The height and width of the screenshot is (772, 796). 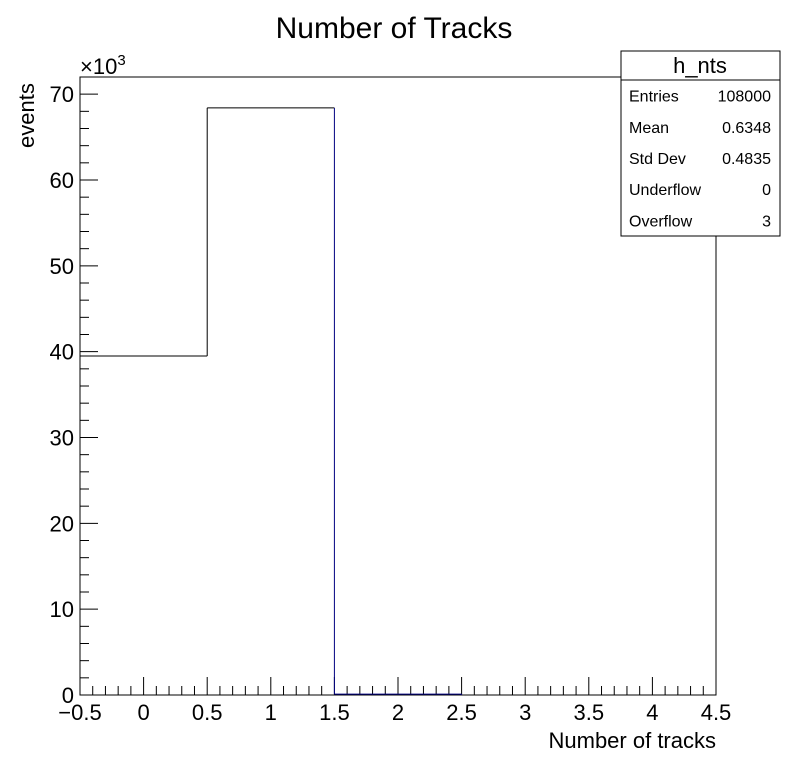 I want to click on stats-row-name: Overflow, so click(x=661, y=221).